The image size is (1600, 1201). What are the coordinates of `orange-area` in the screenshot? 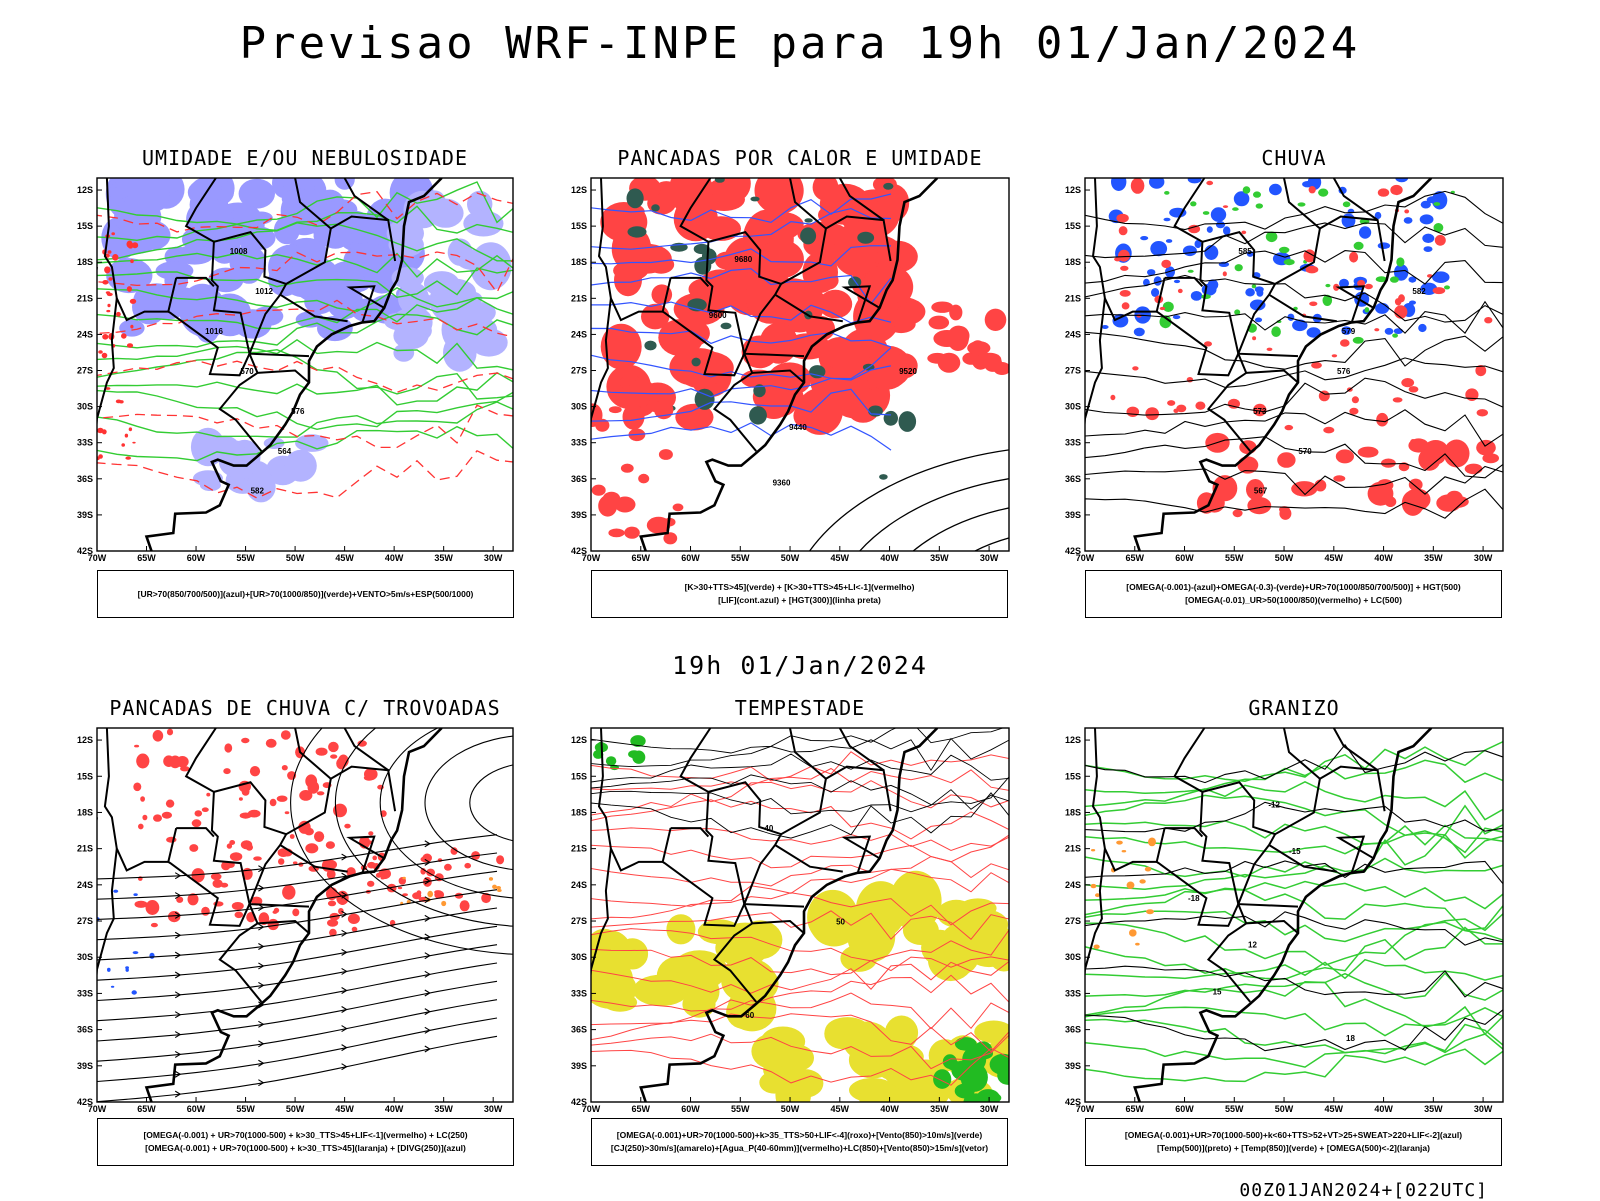 It's located at (404, 878).